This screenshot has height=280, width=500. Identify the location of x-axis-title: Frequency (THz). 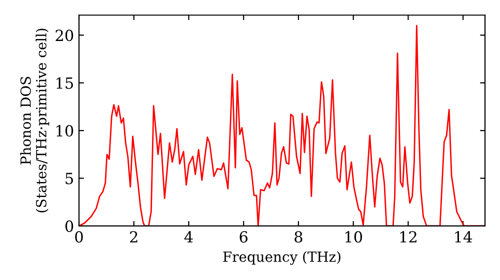
(281, 258).